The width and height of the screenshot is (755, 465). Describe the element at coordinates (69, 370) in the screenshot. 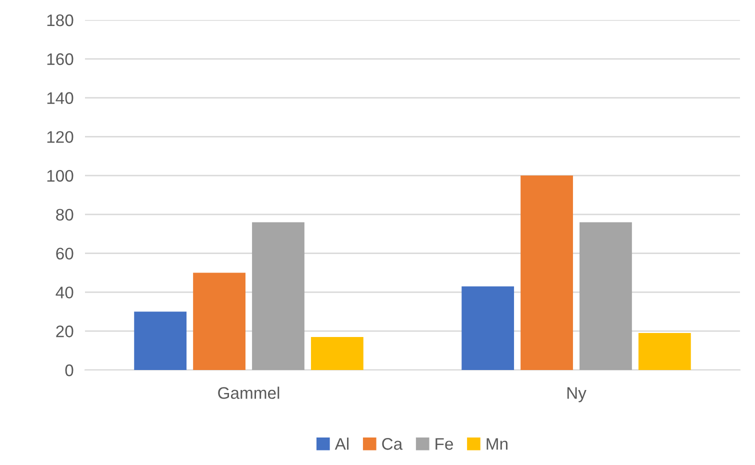

I see `y-tick-label: 0` at that location.